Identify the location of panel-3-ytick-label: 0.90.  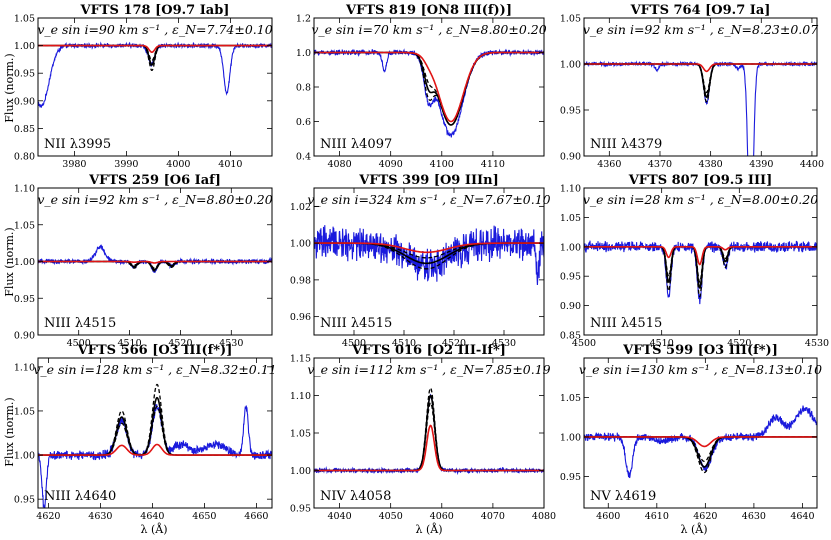
(570, 157).